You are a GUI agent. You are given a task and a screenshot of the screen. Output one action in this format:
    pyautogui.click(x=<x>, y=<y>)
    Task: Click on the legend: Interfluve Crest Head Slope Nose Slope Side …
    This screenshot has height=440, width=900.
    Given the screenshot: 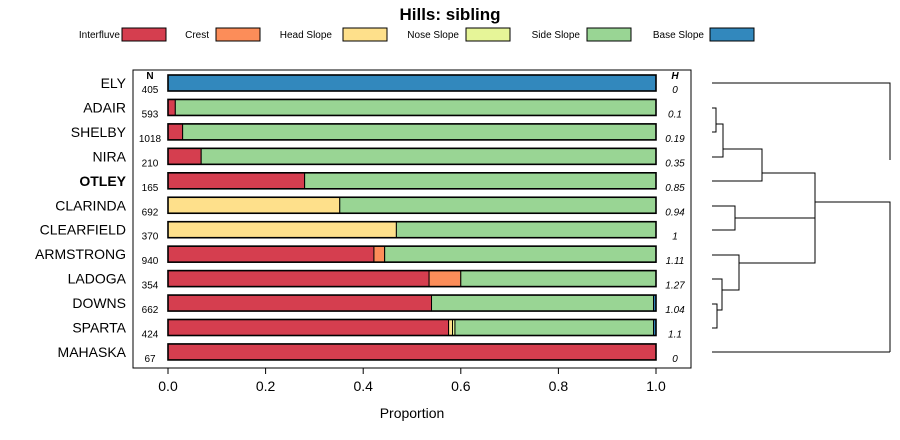 What is the action you would take?
    pyautogui.click(x=417, y=34)
    